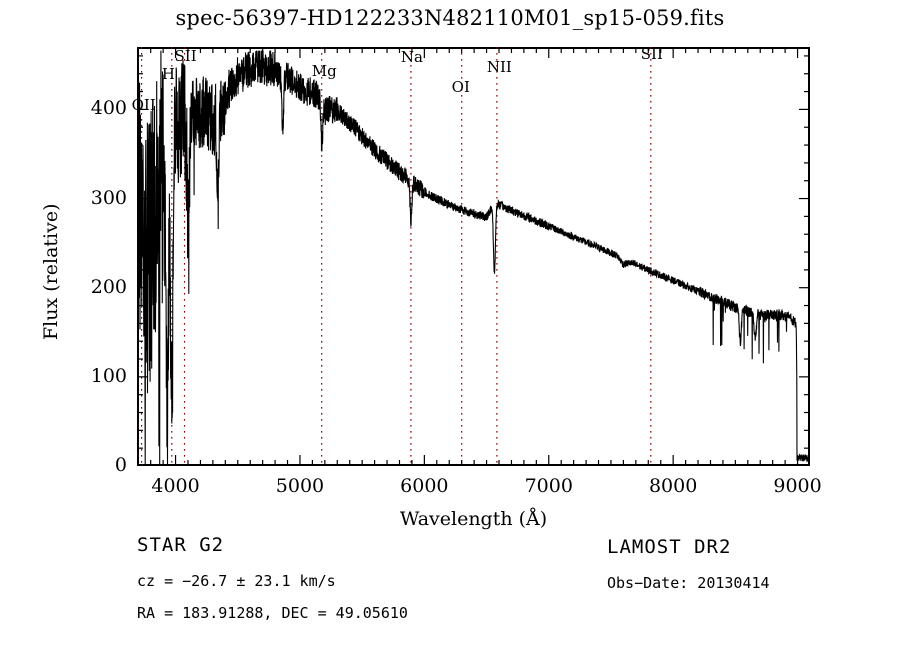 The image size is (900, 650). What do you see at coordinates (548, 486) in the screenshot?
I see `x-axis-tick-label: 7000` at bounding box center [548, 486].